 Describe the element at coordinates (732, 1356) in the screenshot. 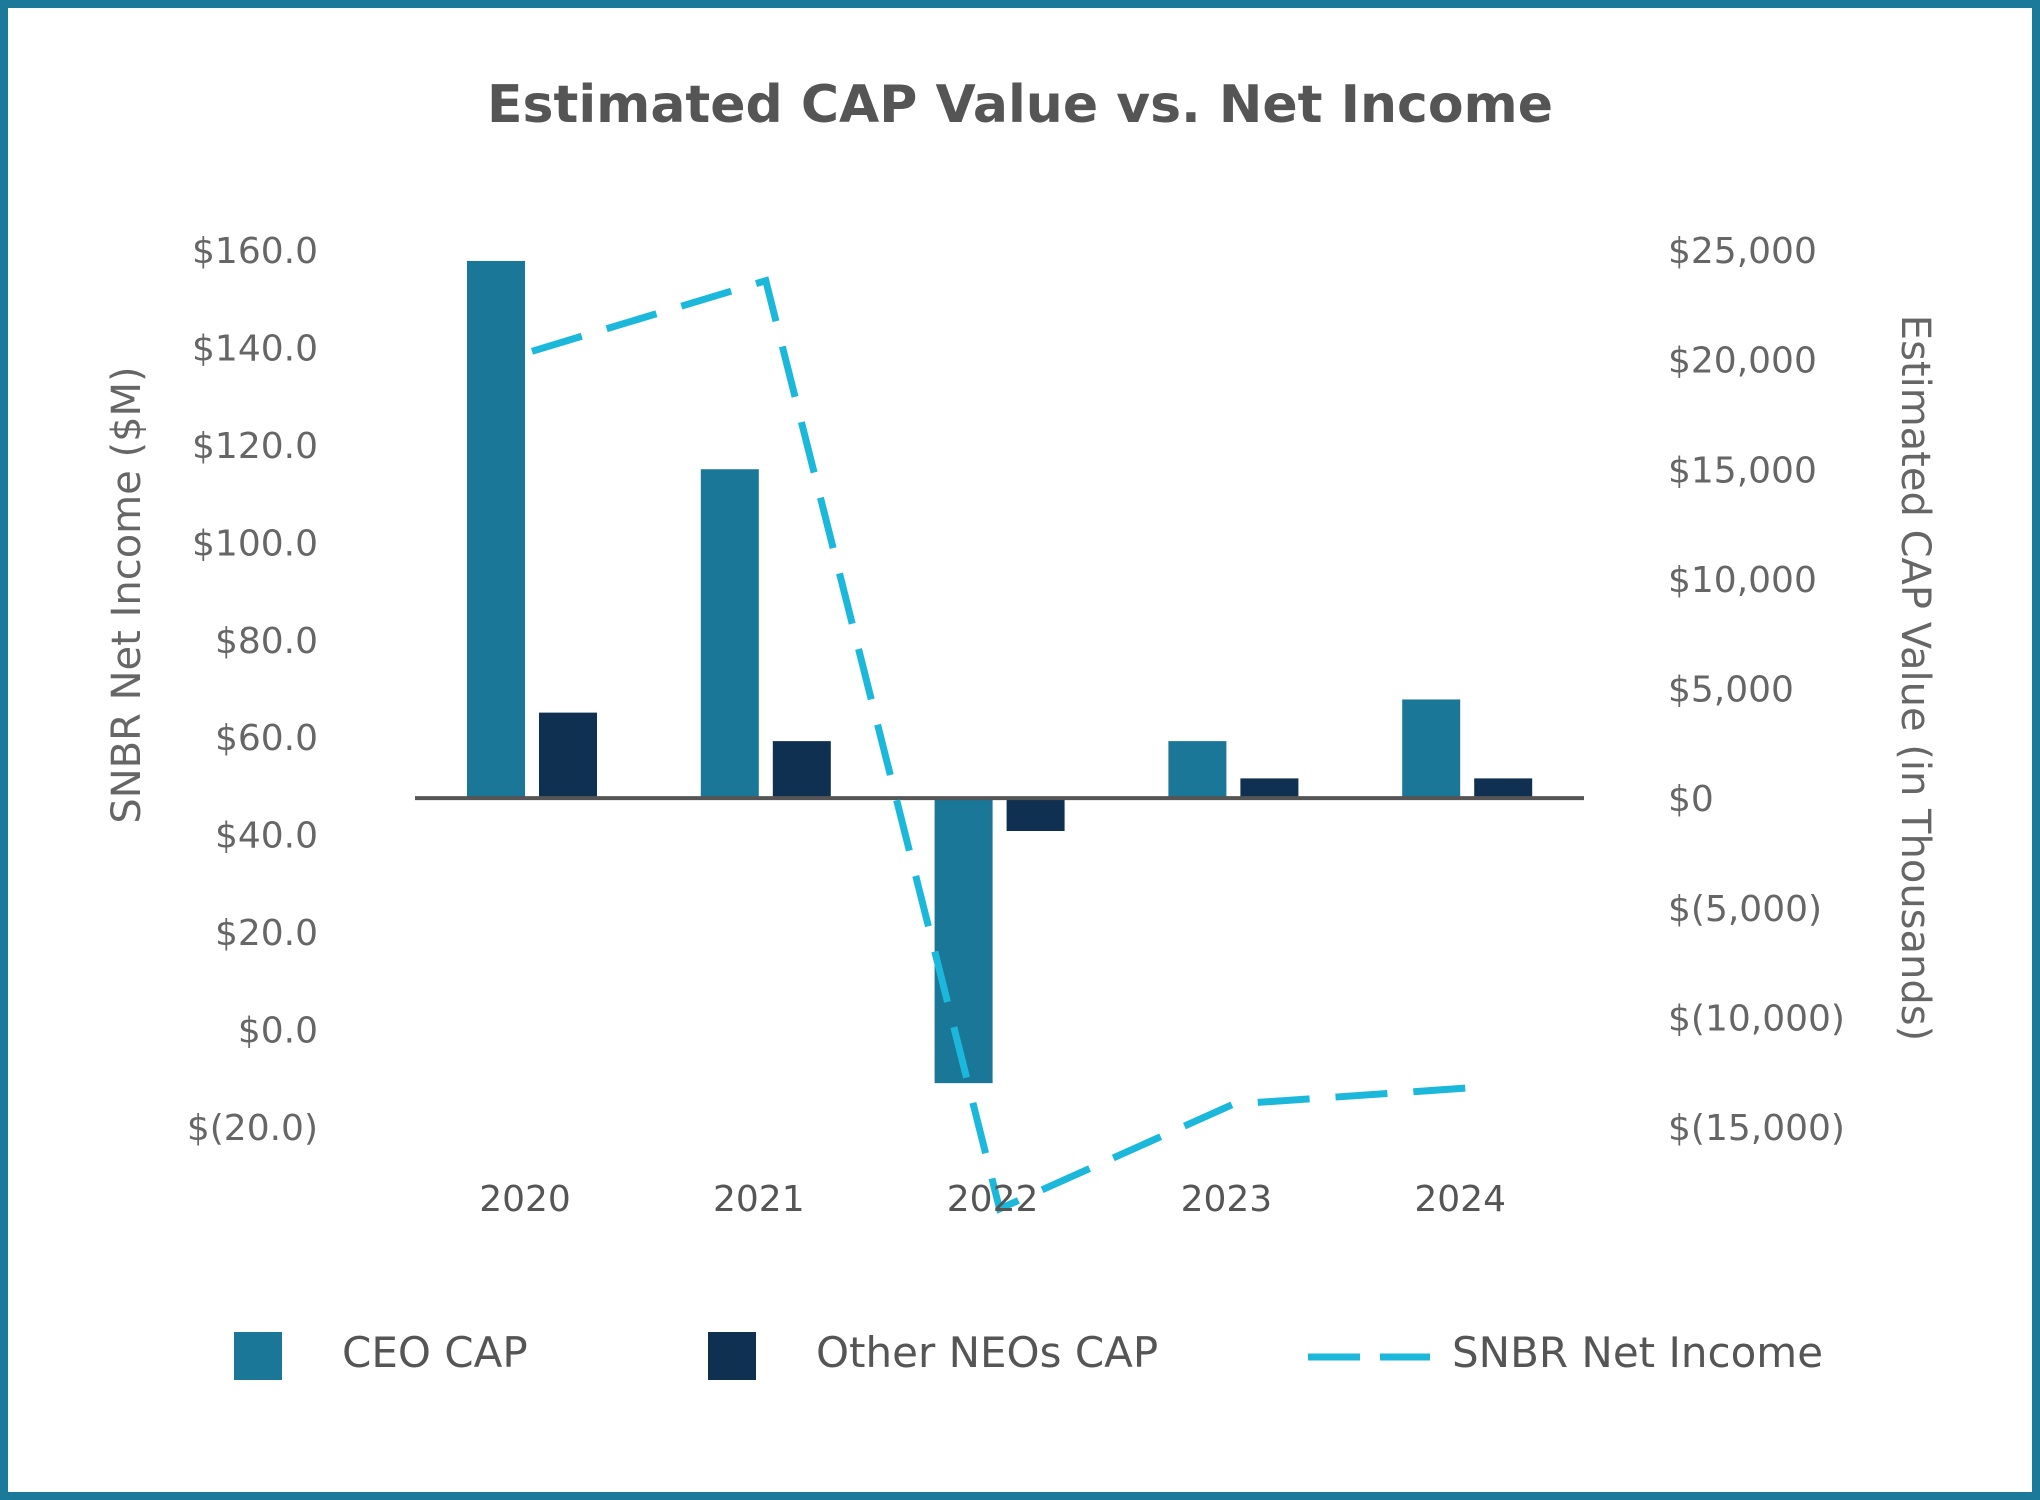

I see `legend-other-neos-cap-swatch` at that location.